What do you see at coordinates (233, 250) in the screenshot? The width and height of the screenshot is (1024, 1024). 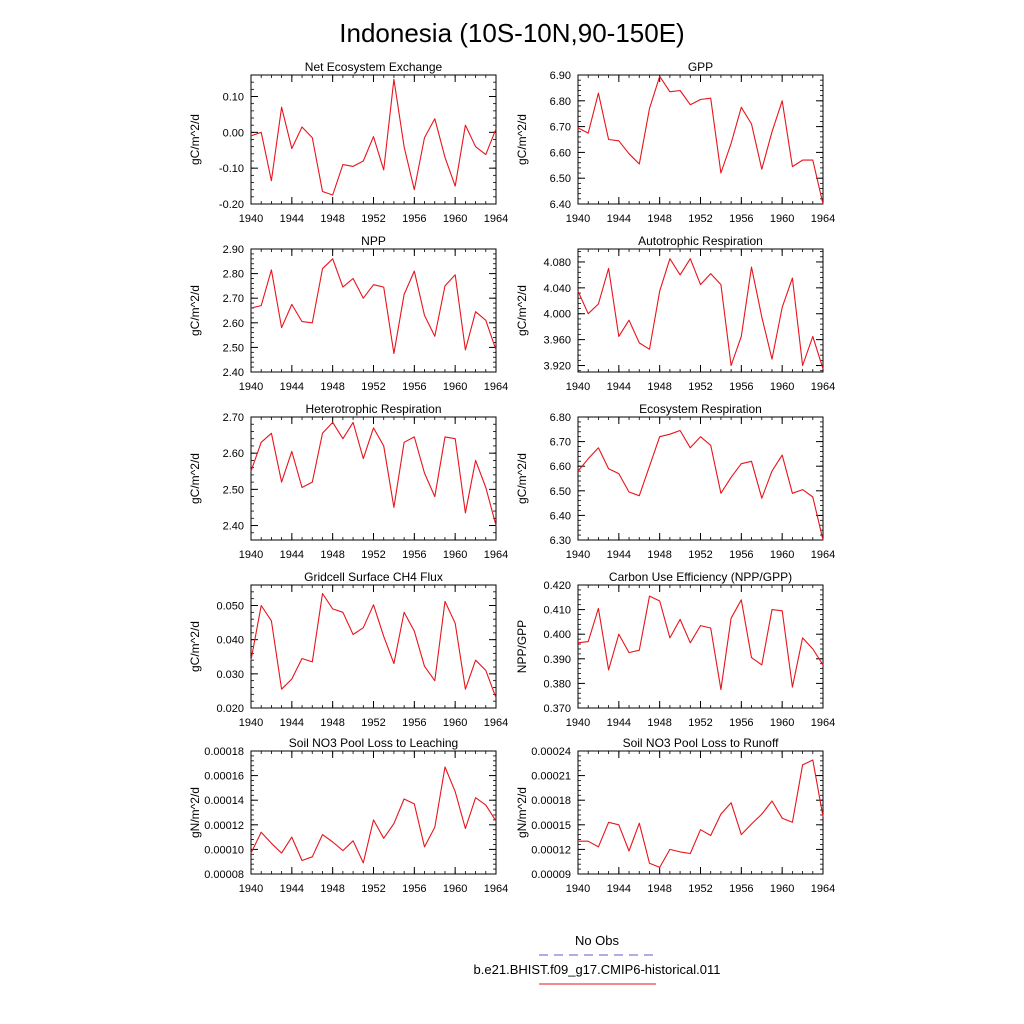 I see `y-tick-label: 2.90` at bounding box center [233, 250].